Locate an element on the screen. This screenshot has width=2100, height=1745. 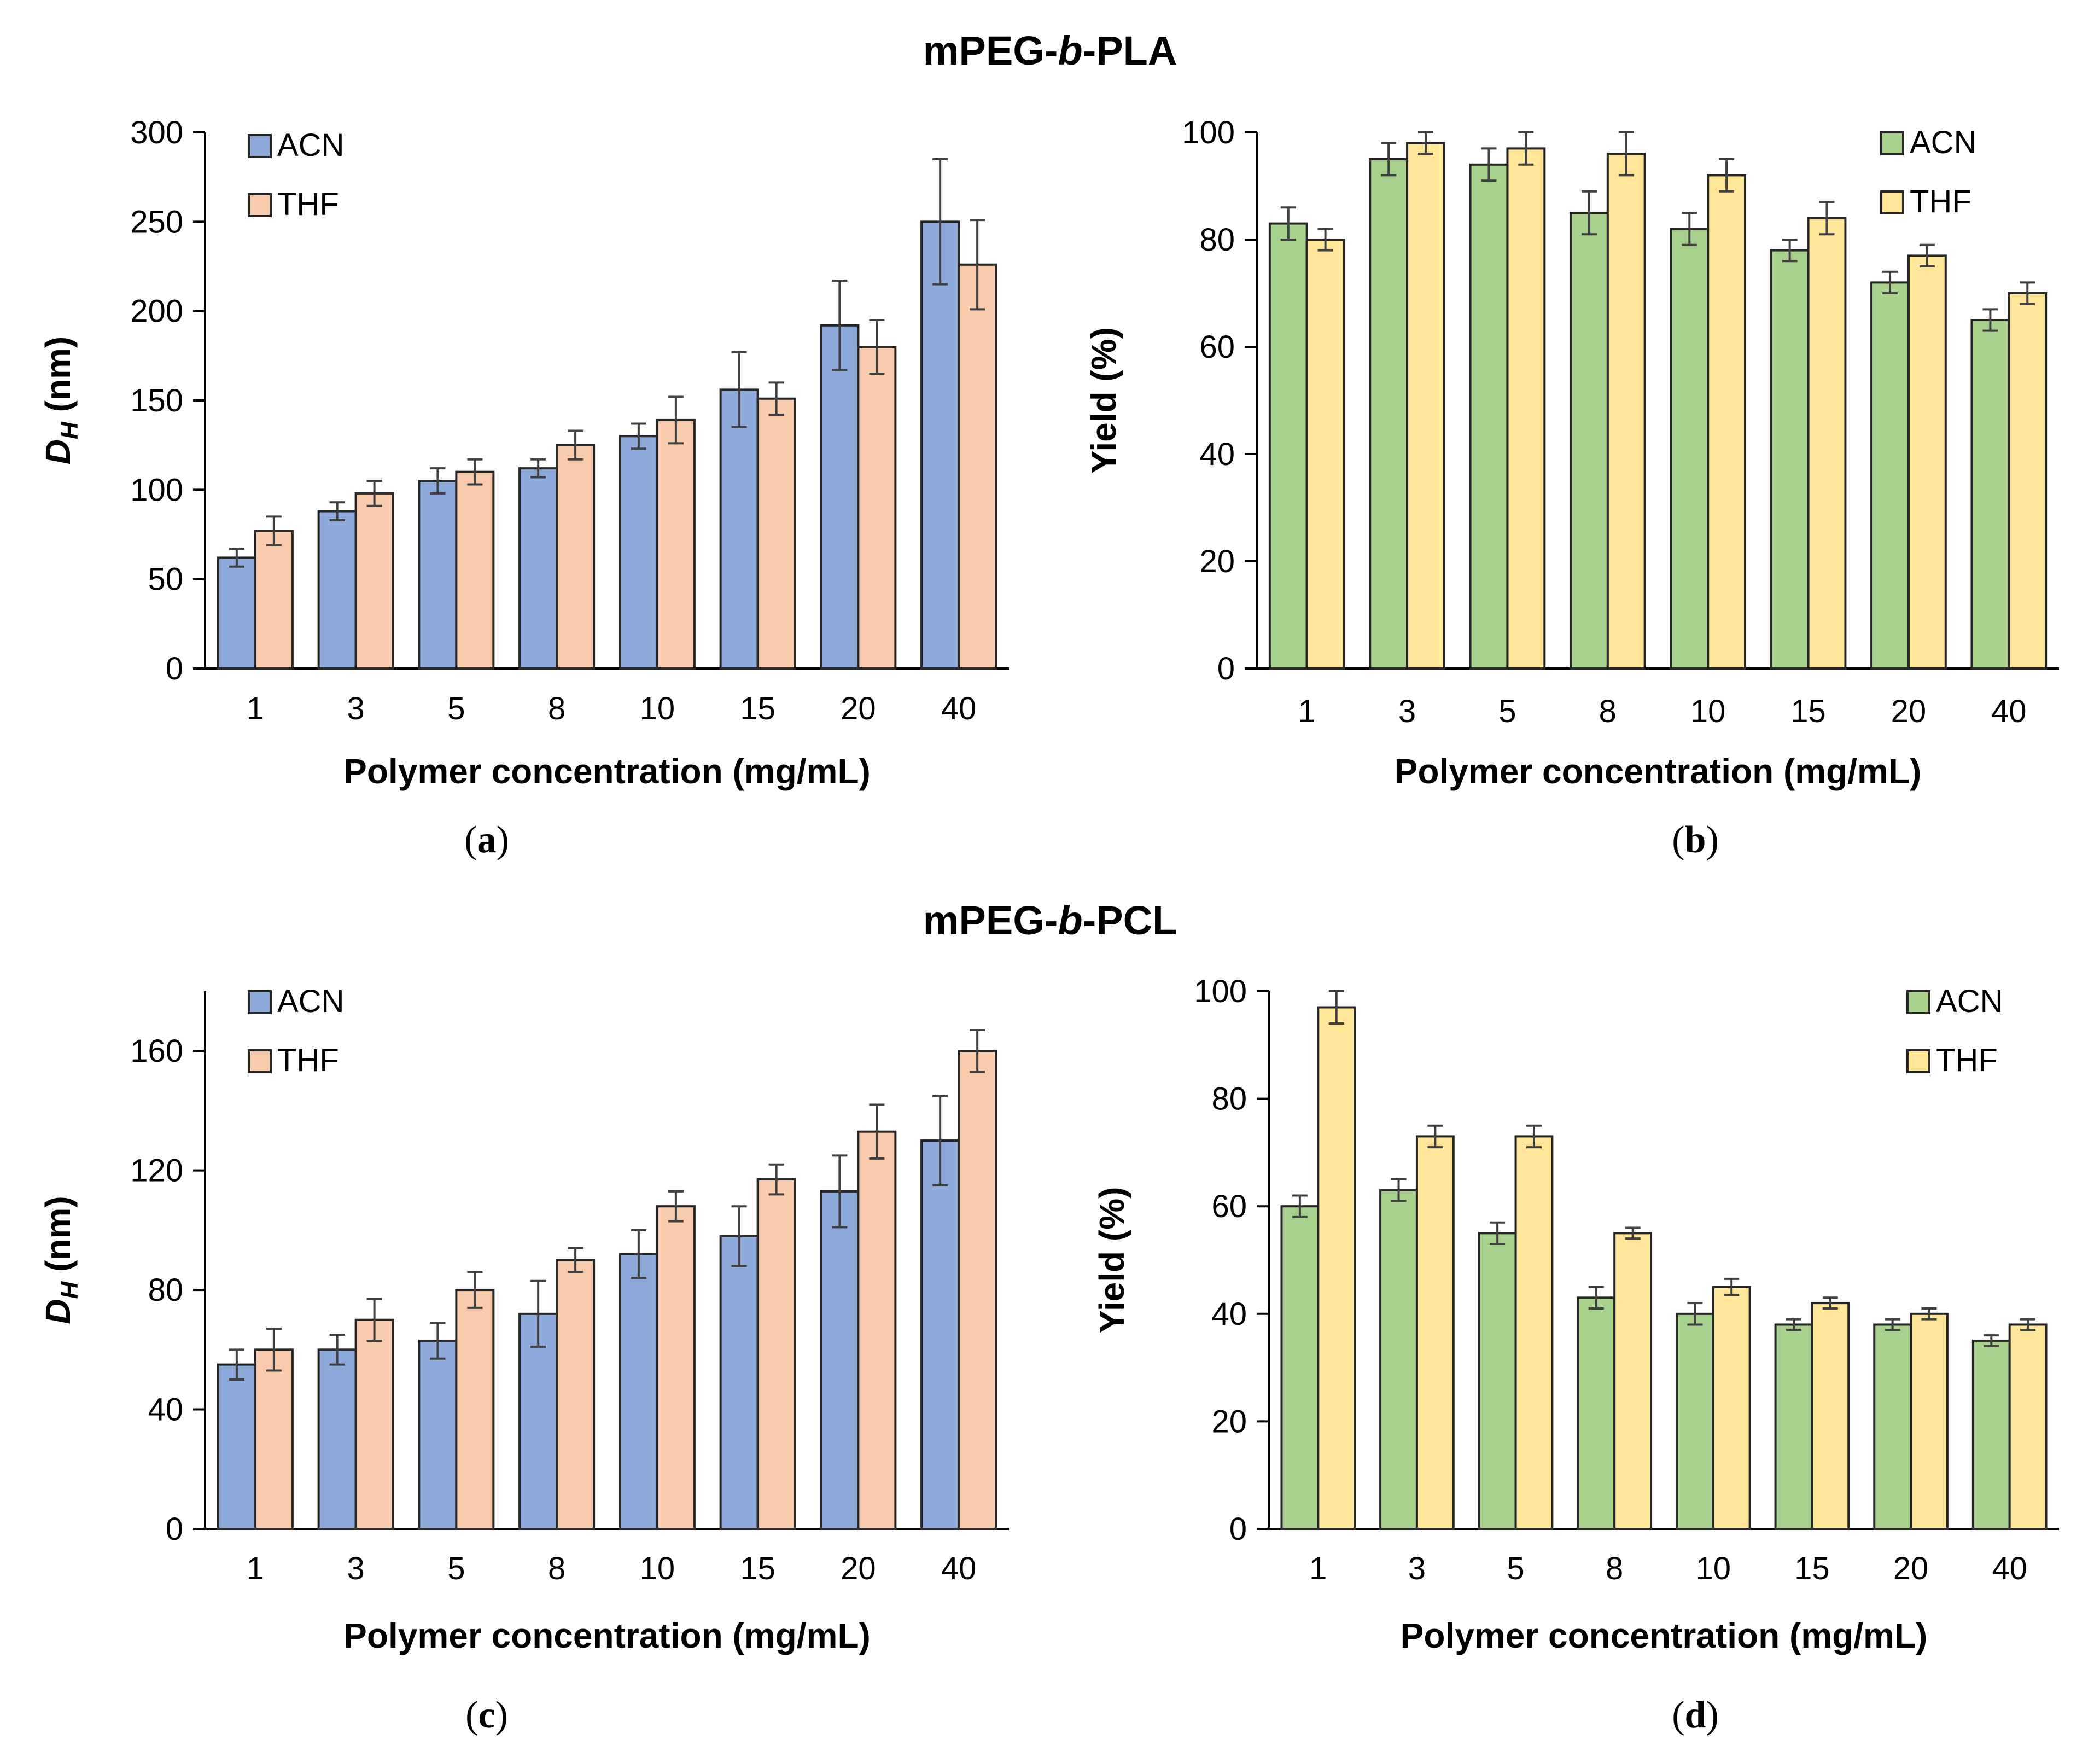
y-tick-label: 200 is located at coordinates (156, 311).